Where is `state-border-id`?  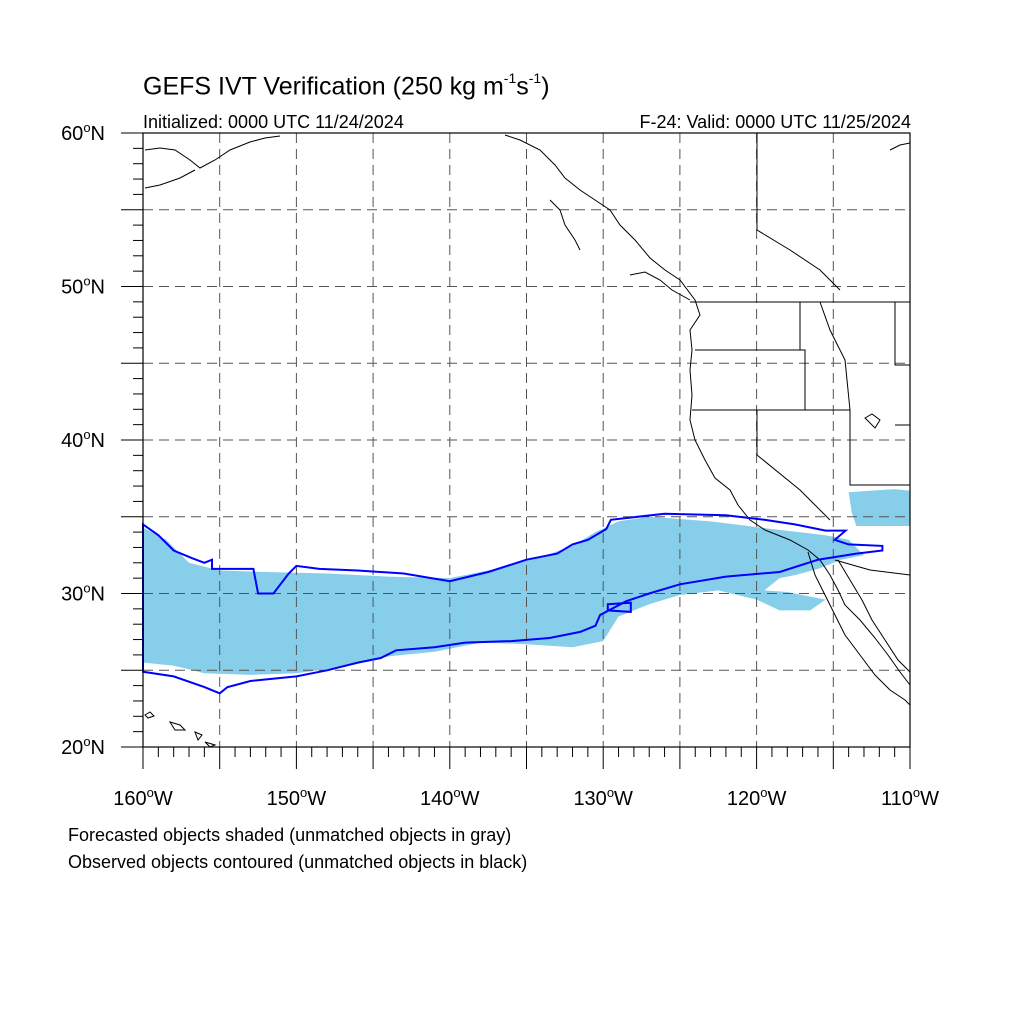 state-border-id is located at coordinates (825, 356).